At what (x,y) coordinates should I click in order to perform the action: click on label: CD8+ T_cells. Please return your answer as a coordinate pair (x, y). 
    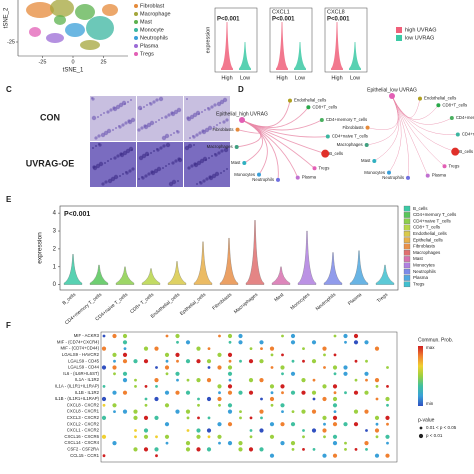
    Looking at the image, I should click on (427, 227).